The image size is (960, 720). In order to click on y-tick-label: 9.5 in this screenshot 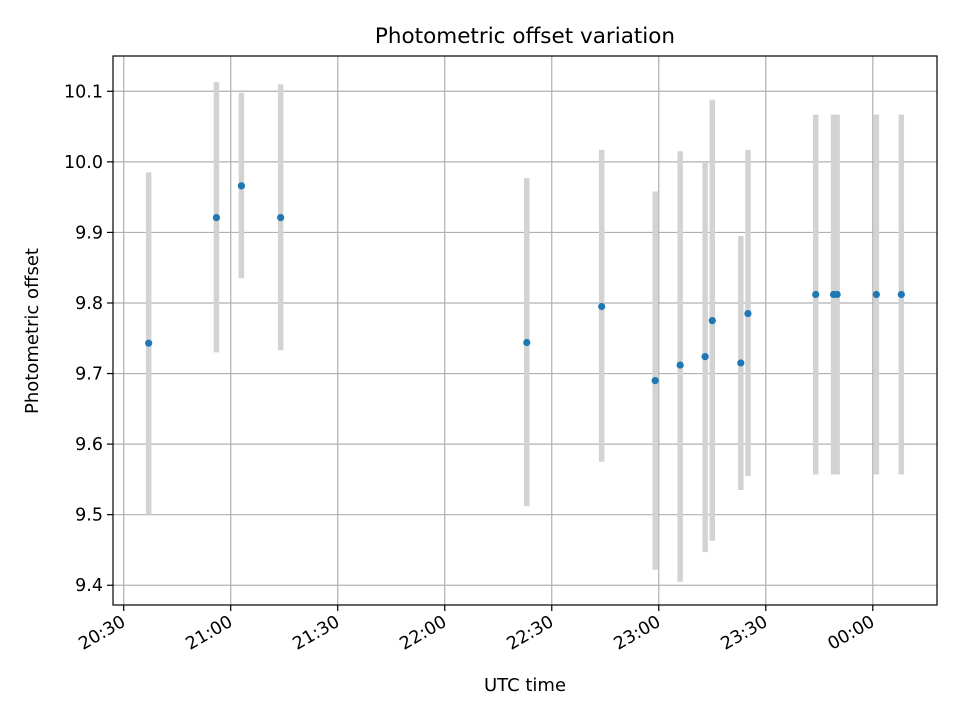, I will do `click(89, 516)`.